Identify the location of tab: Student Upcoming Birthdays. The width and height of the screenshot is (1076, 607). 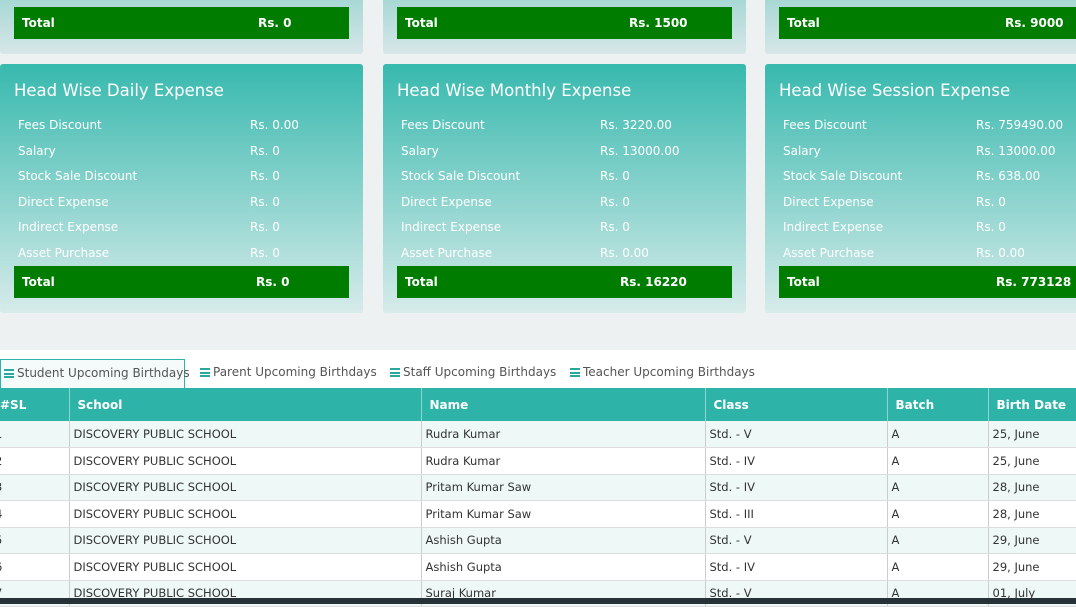
(95, 373).